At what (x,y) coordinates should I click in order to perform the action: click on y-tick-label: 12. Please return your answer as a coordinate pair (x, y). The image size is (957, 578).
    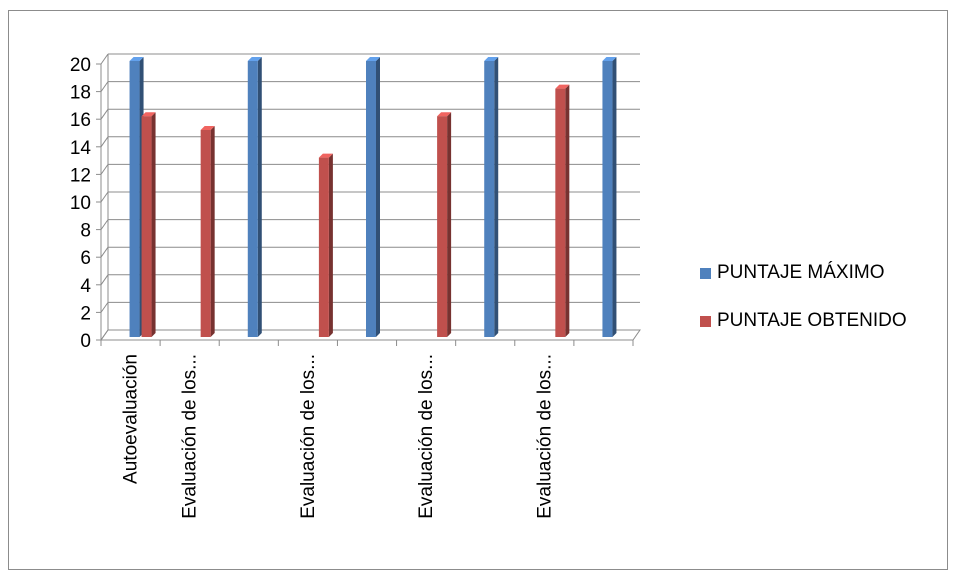
    Looking at the image, I should click on (80, 175).